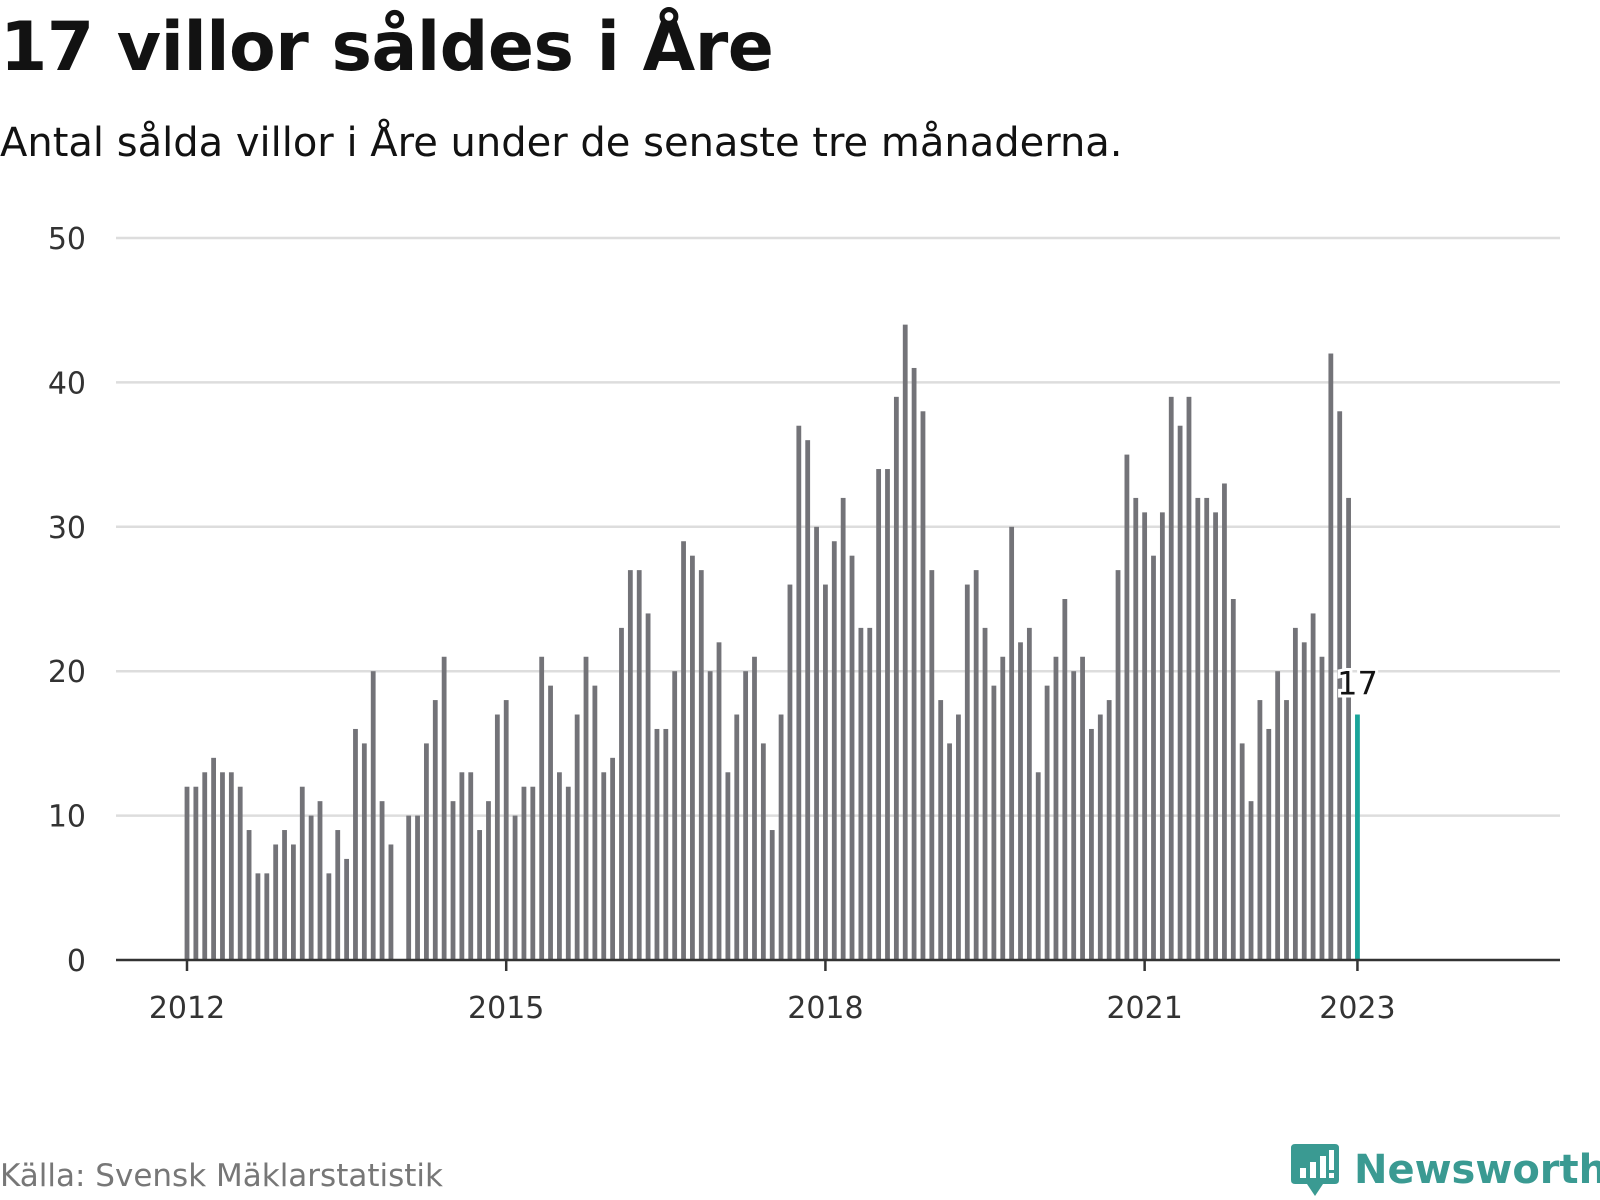 The image size is (1600, 1200). I want to click on brand-logo: Newsworthy, so click(1445, 1170).